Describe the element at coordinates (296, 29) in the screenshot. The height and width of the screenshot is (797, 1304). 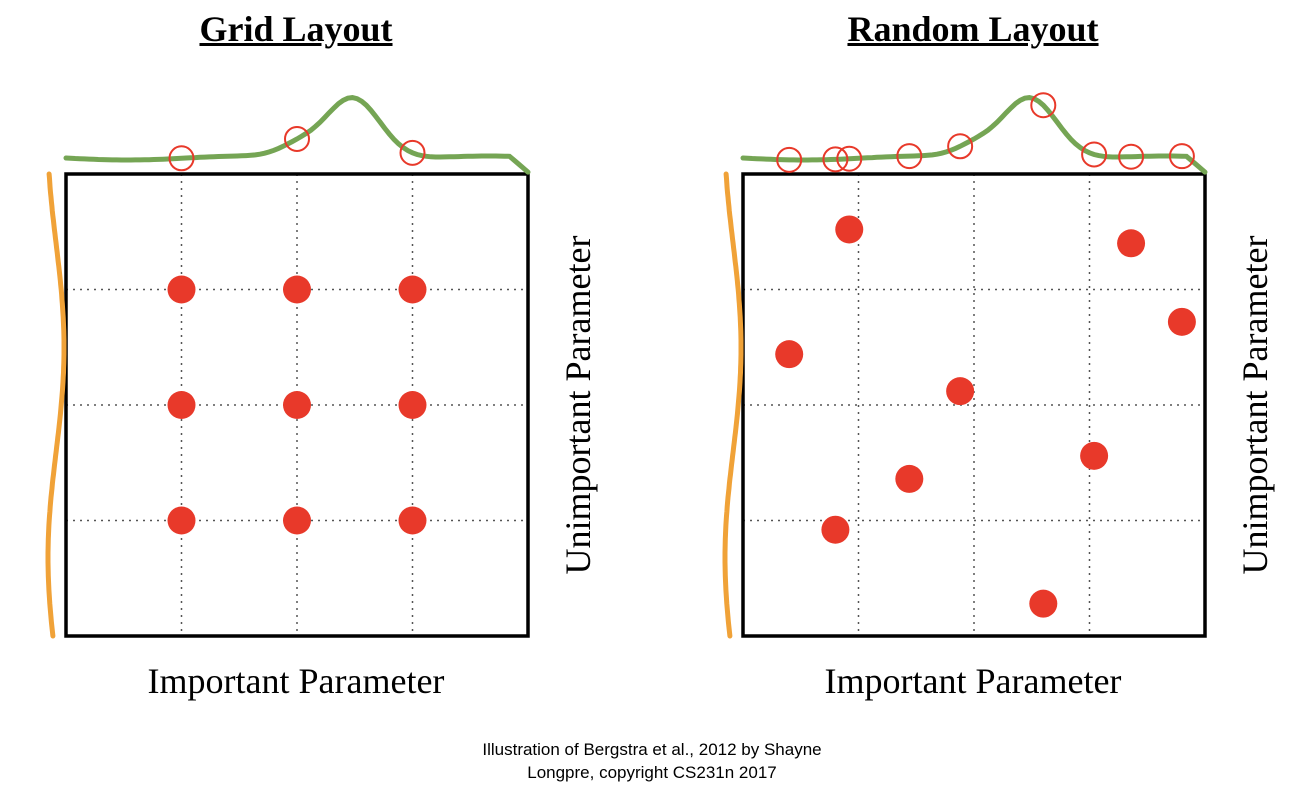
I see `grid-layout-title: Grid Layout` at that location.